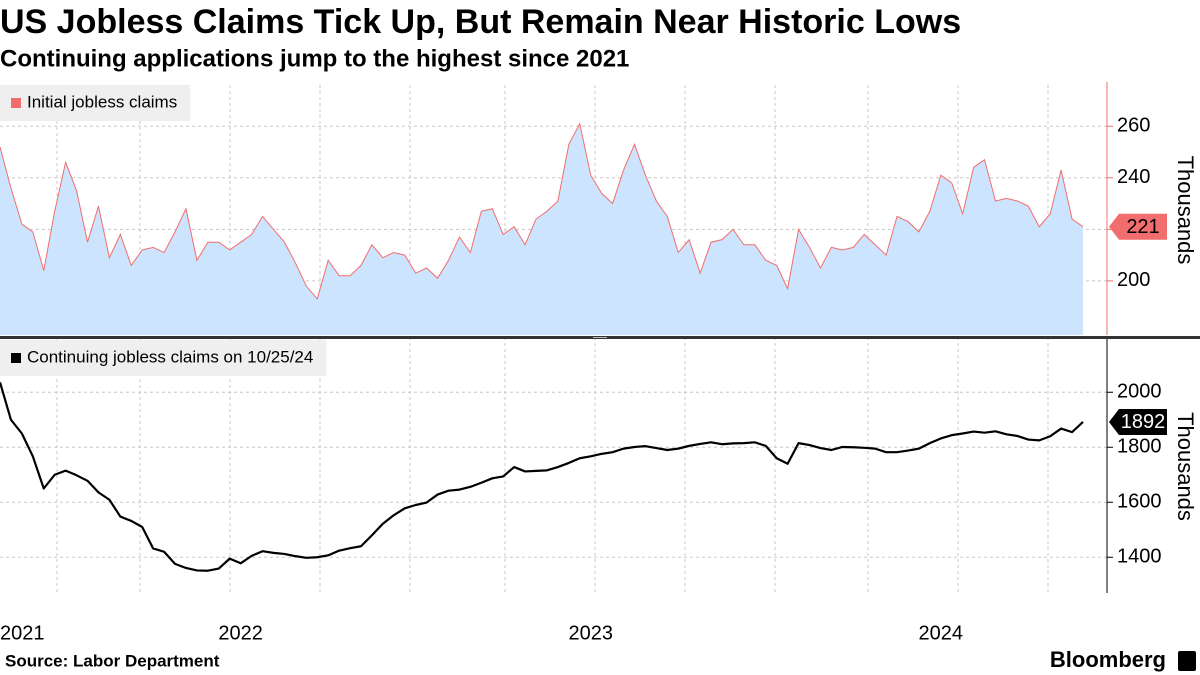  I want to click on x-tick-label: 2023, so click(590, 633).